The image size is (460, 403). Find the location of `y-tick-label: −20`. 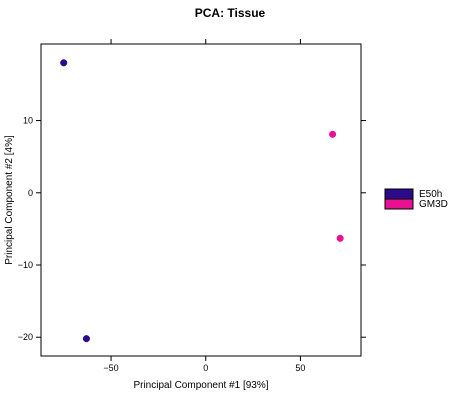

y-tick-label: −20 is located at coordinates (25, 337).